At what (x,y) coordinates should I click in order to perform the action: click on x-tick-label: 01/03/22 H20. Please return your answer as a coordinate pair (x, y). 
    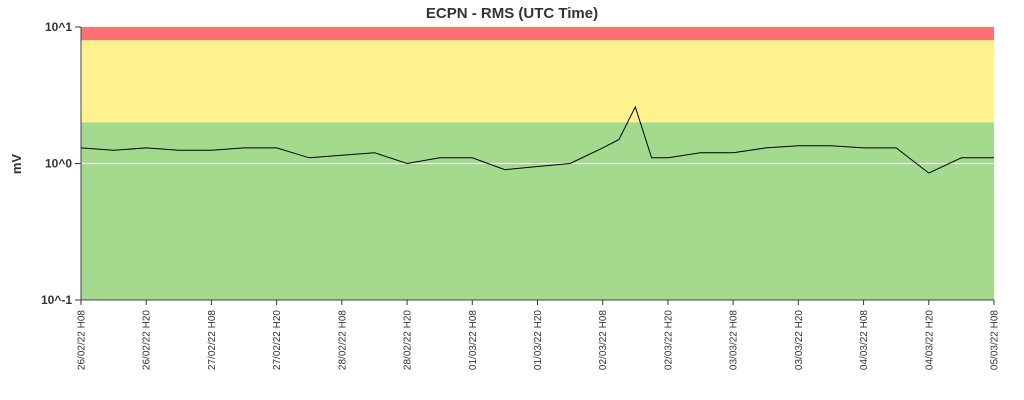
    Looking at the image, I should click on (538, 340).